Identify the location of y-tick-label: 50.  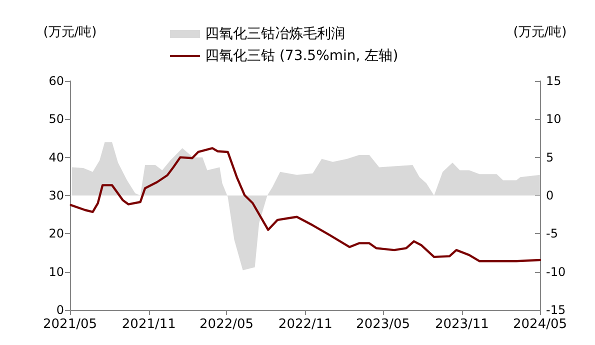
(56, 119).